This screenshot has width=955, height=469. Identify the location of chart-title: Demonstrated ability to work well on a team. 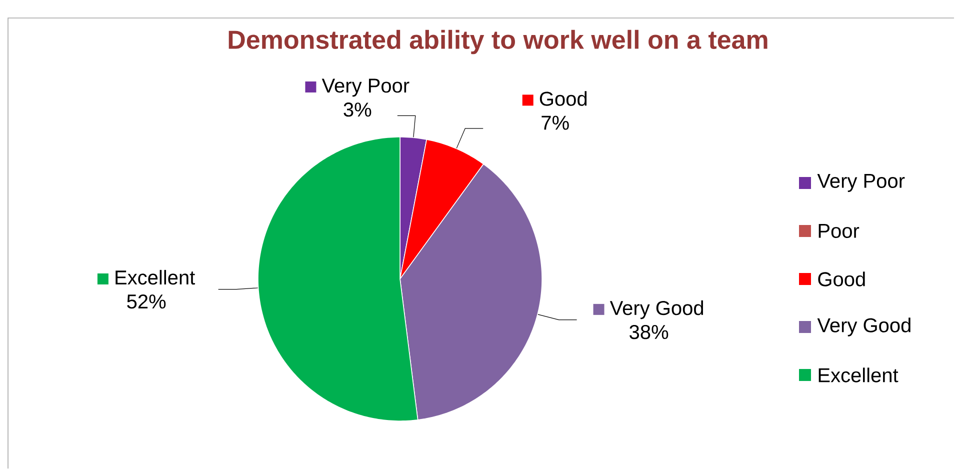
(498, 42).